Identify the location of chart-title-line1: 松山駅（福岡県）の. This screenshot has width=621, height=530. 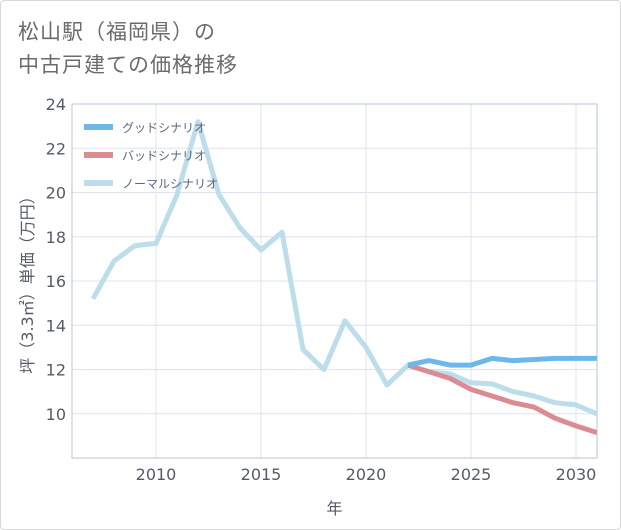
(117, 32).